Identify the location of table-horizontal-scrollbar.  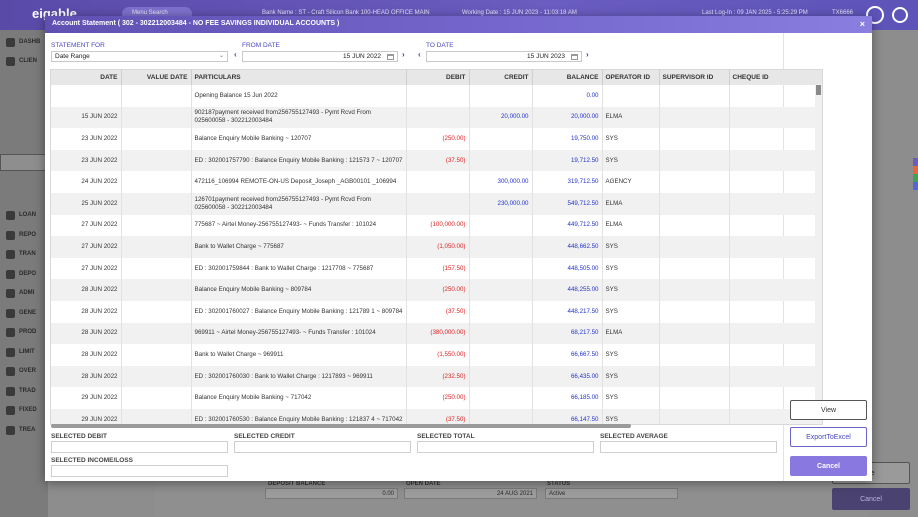
(341, 426).